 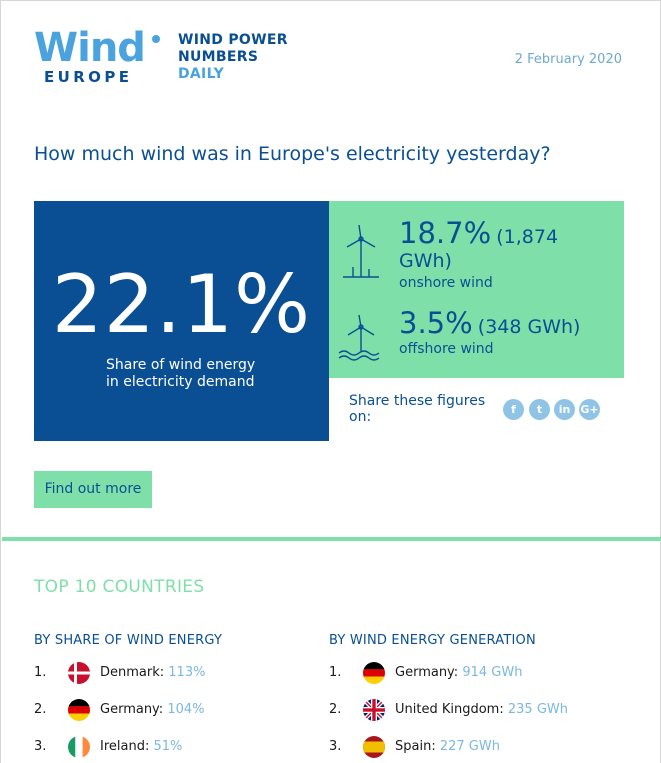 What do you see at coordinates (125, 746) in the screenshot?
I see `country-name: Ireland:` at bounding box center [125, 746].